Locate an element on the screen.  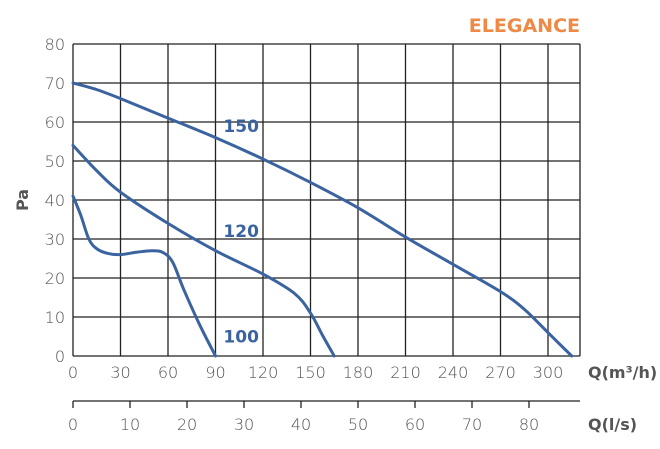
x-tick-label: 300 is located at coordinates (548, 372).